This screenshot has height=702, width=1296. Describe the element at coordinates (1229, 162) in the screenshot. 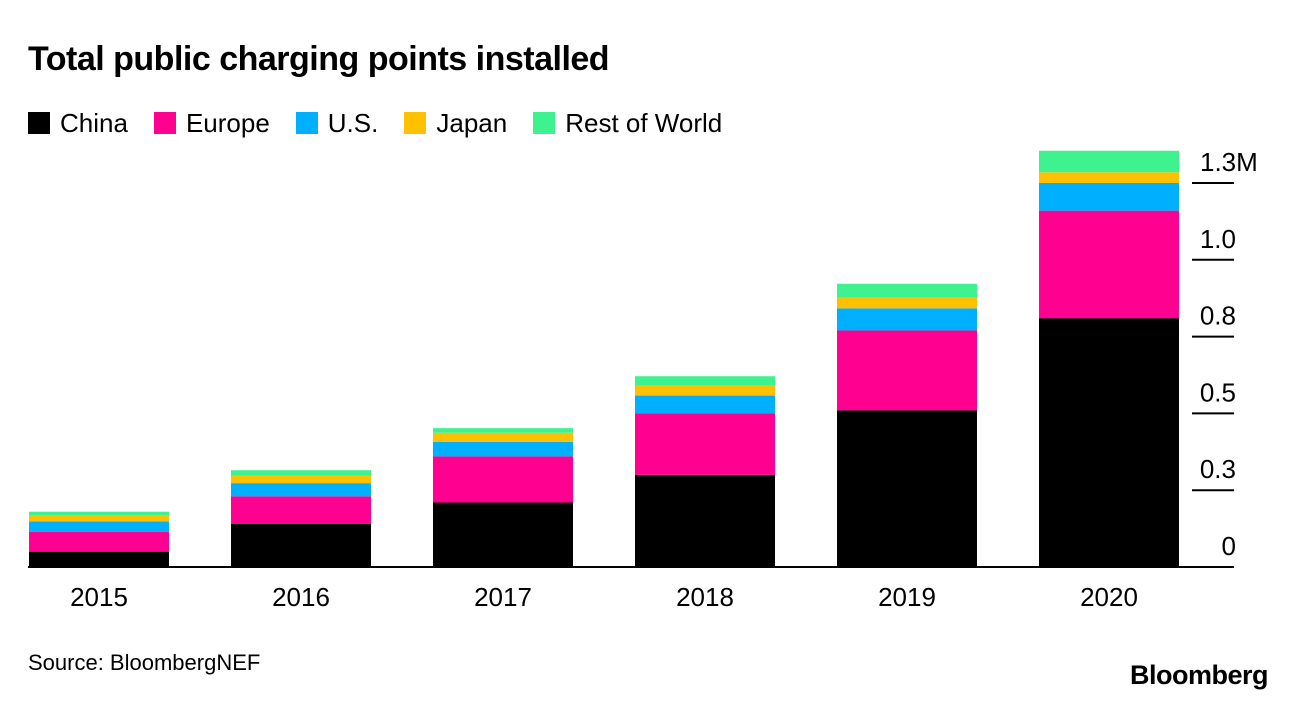

I see `y-tick-label: 1.3M` at that location.